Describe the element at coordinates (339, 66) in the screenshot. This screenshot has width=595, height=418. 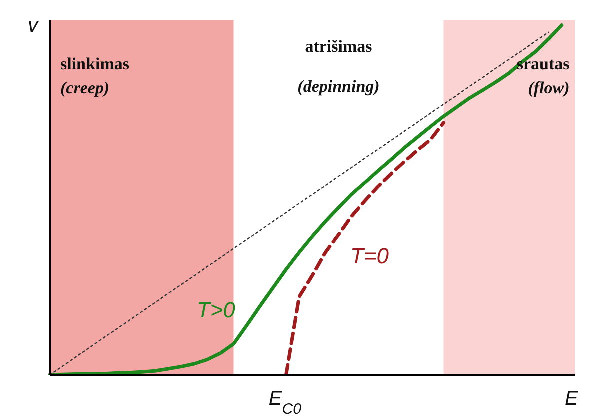
I see `text: atrišimas (depinning)` at that location.